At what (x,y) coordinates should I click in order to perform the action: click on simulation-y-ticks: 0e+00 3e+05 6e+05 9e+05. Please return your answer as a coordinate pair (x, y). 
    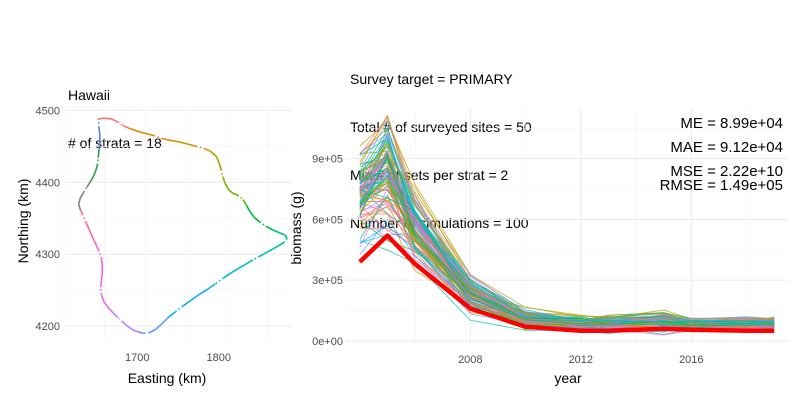
    Looking at the image, I should click on (327, 251).